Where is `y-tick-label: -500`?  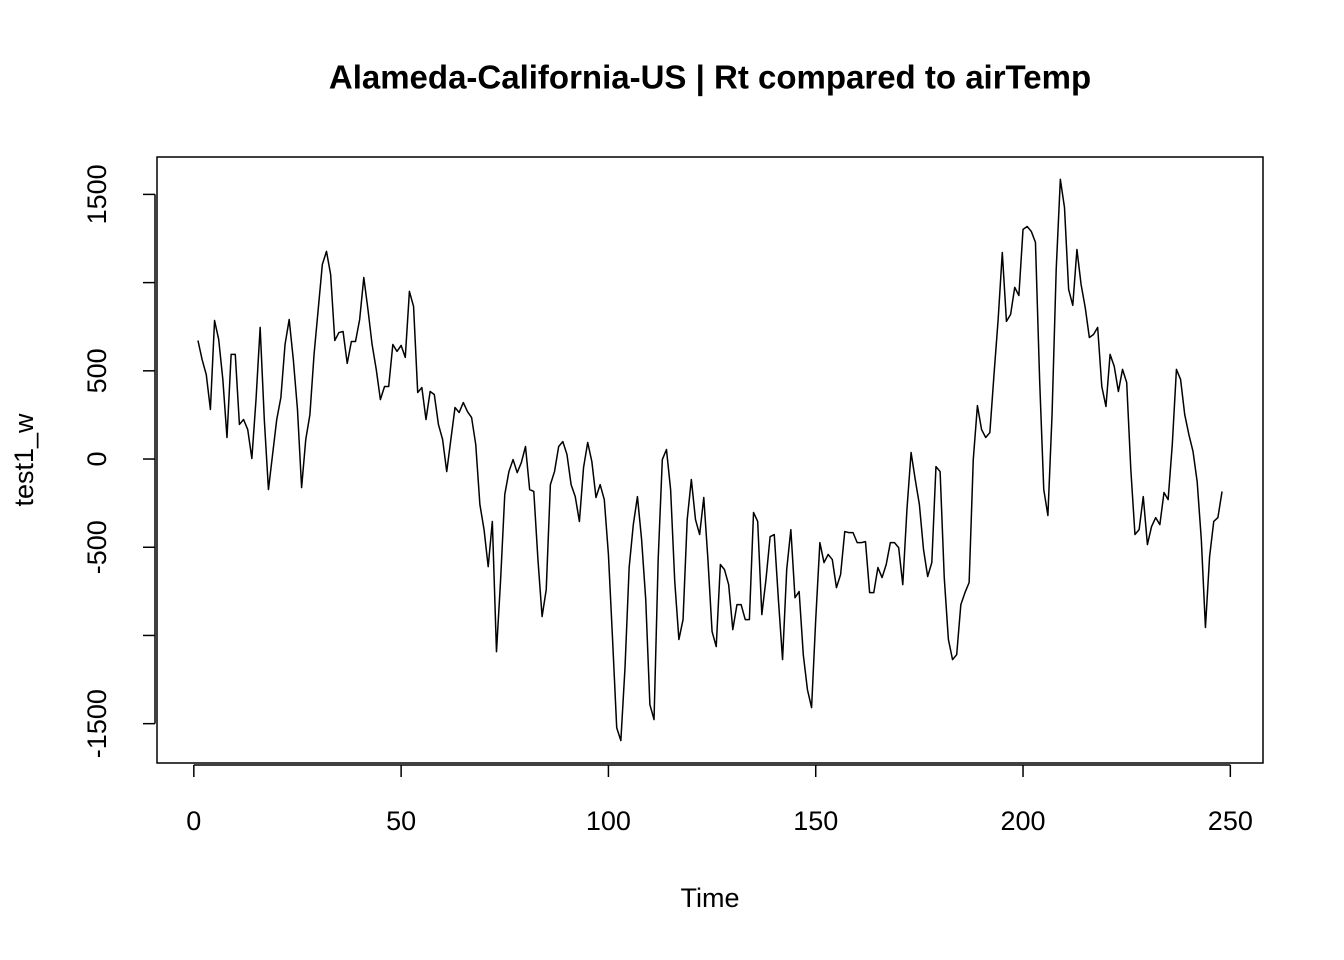
y-tick-label: -500 is located at coordinates (97, 547).